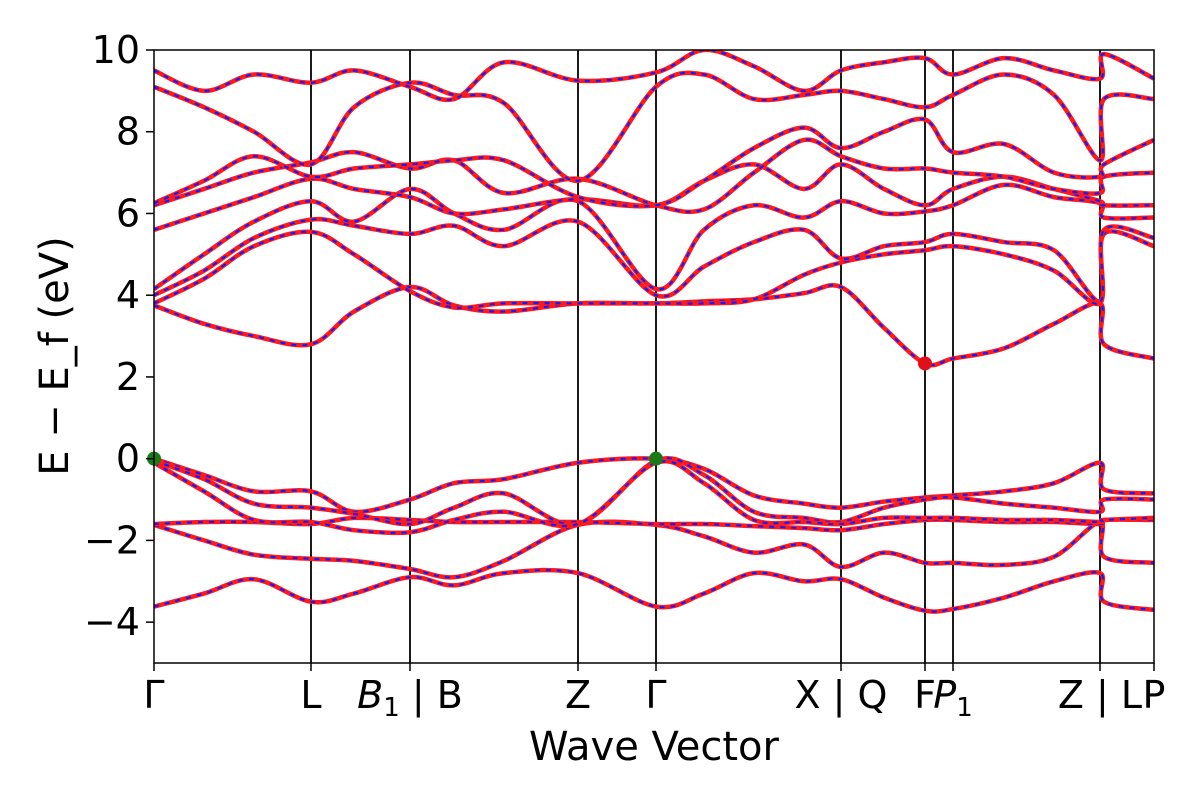 This screenshot has width=1200, height=800. What do you see at coordinates (128, 132) in the screenshot?
I see `y-tick-label: 8` at bounding box center [128, 132].